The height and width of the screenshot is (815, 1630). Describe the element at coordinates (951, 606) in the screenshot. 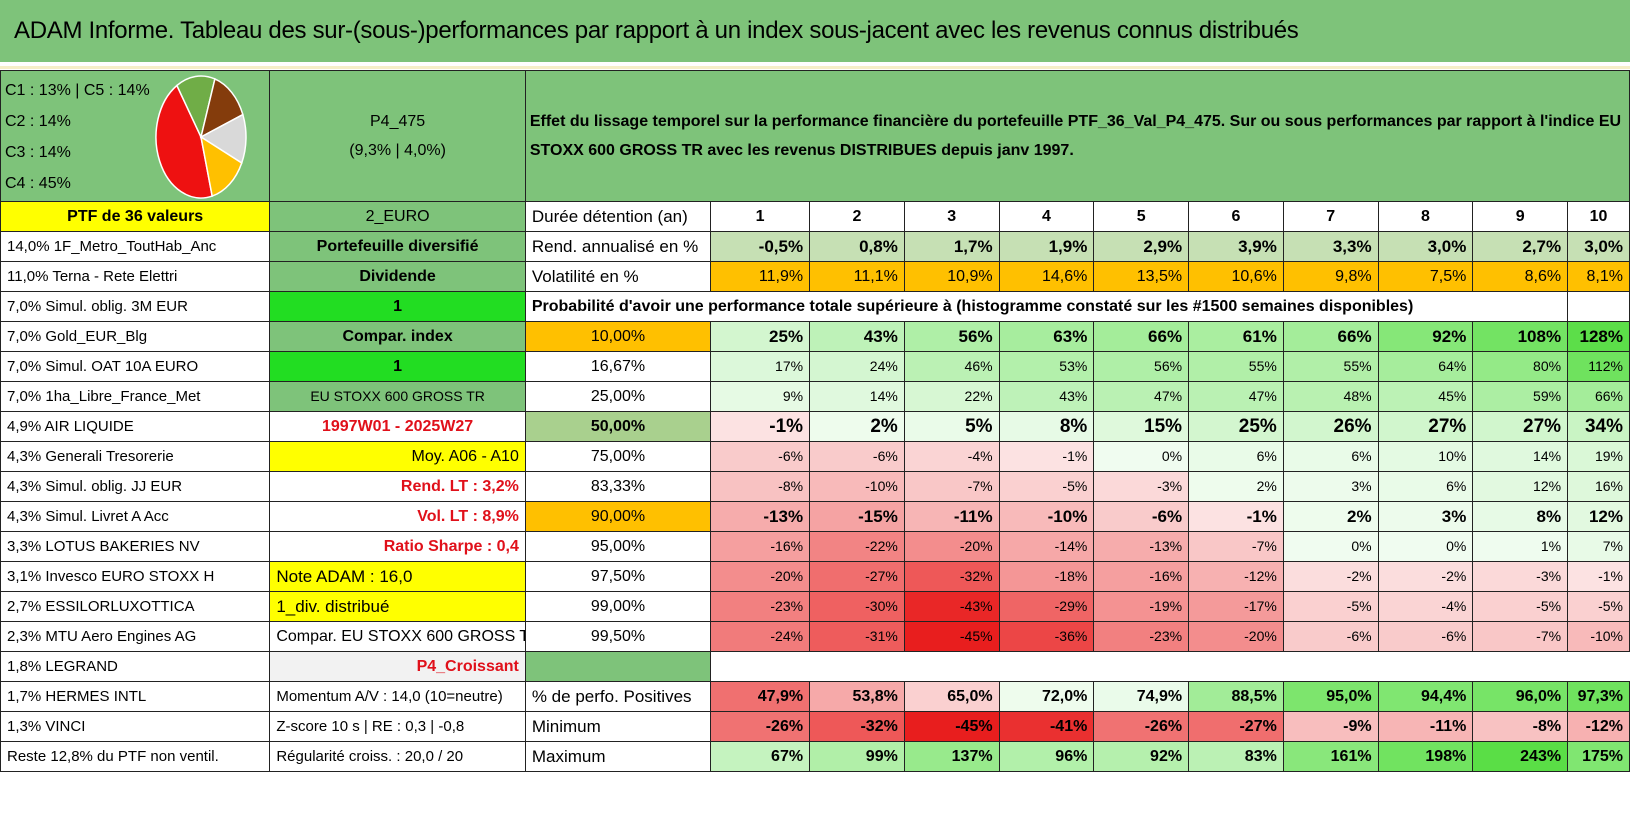

I see `quantile-value: -43%` at that location.